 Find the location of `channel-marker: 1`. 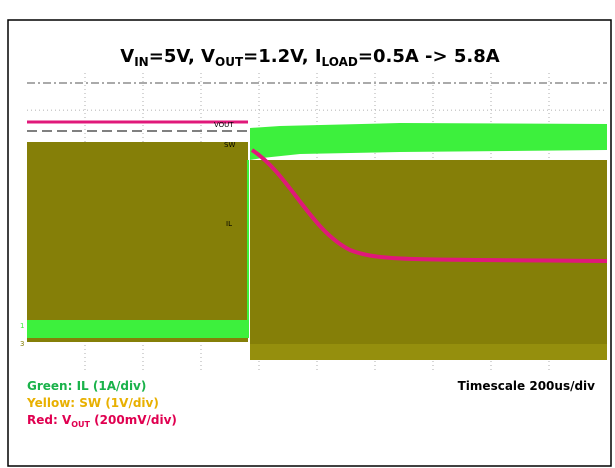

channel-marker: 1 is located at coordinates (22, 326).